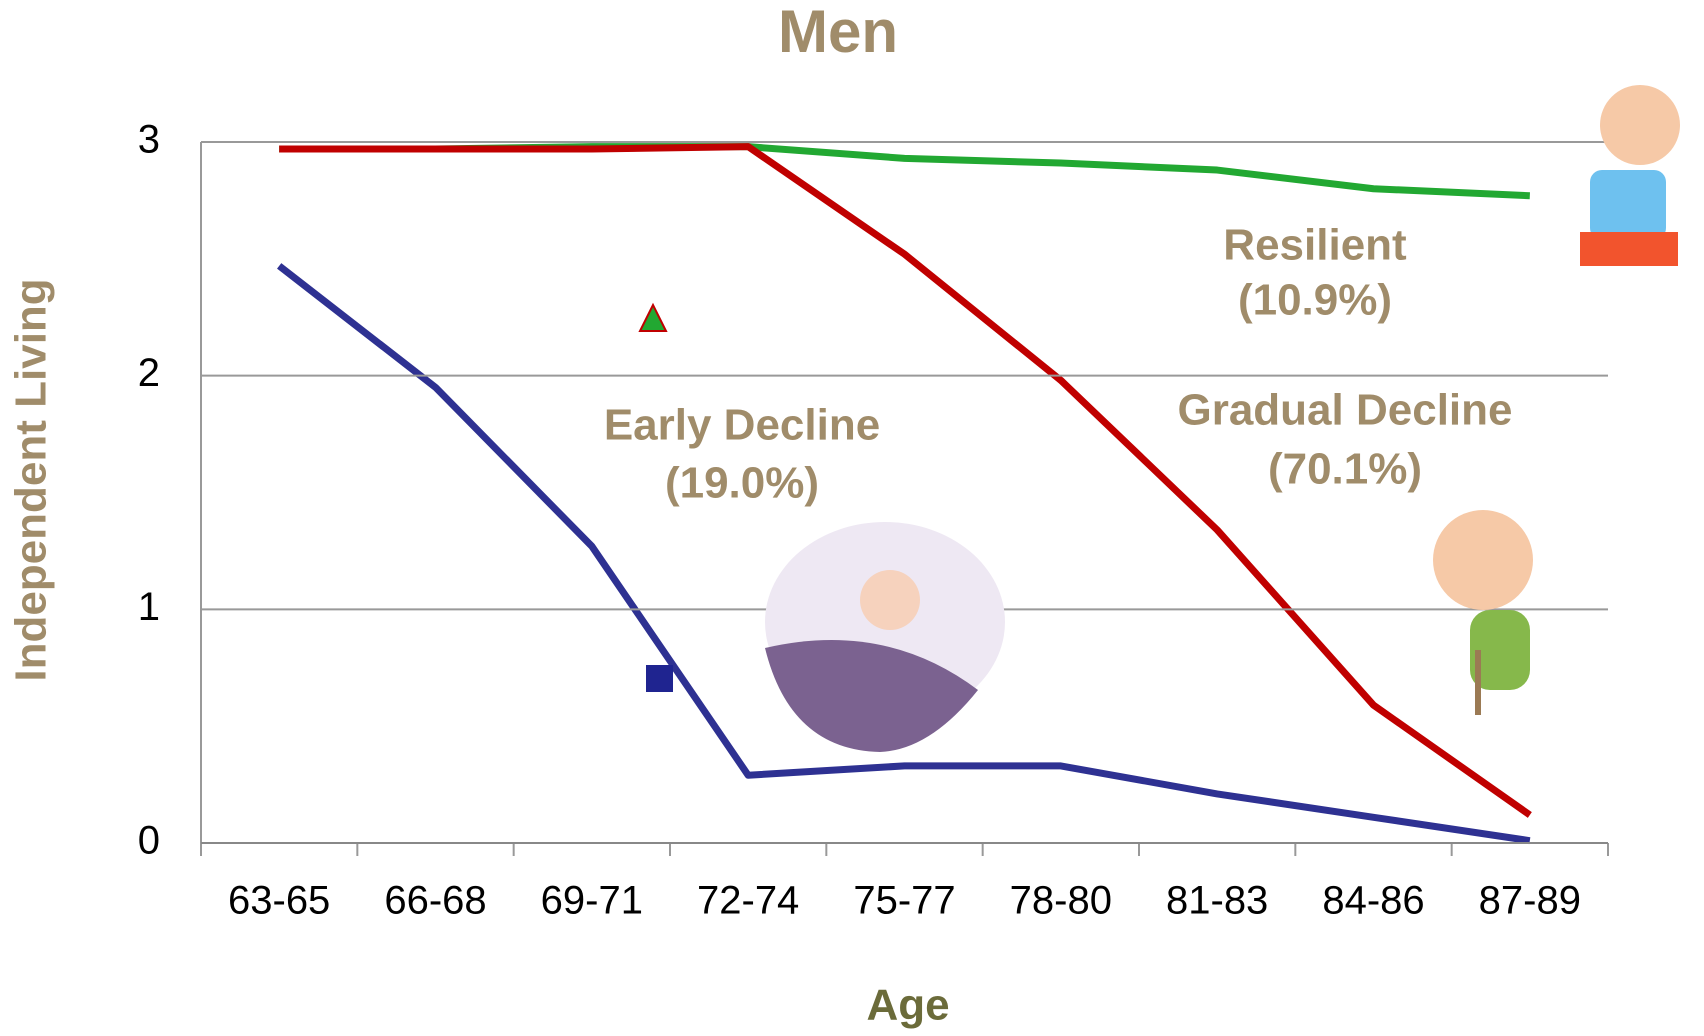 The image size is (1704, 1036). Describe the element at coordinates (904, 171) in the screenshot. I see `line-series` at that location.